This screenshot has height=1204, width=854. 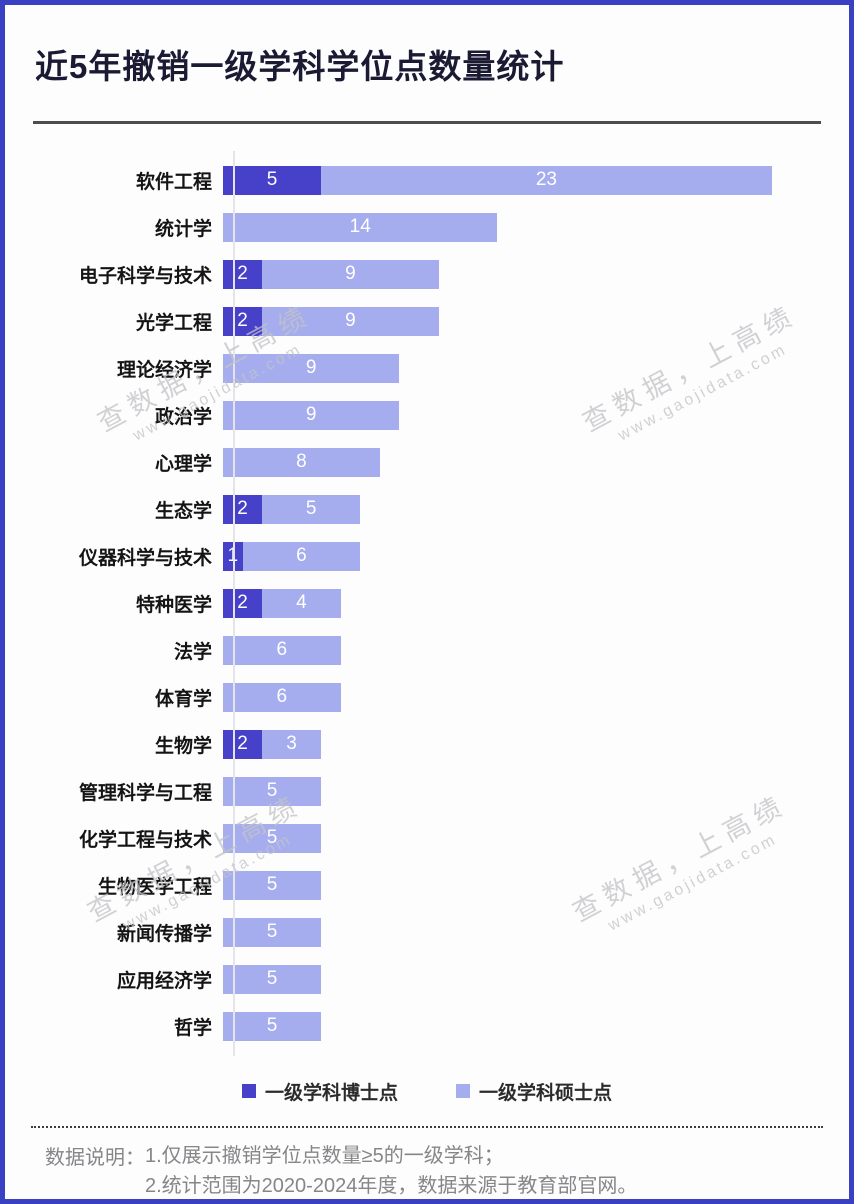 I want to click on chart-row: 政治学 9, so click(x=427, y=415).